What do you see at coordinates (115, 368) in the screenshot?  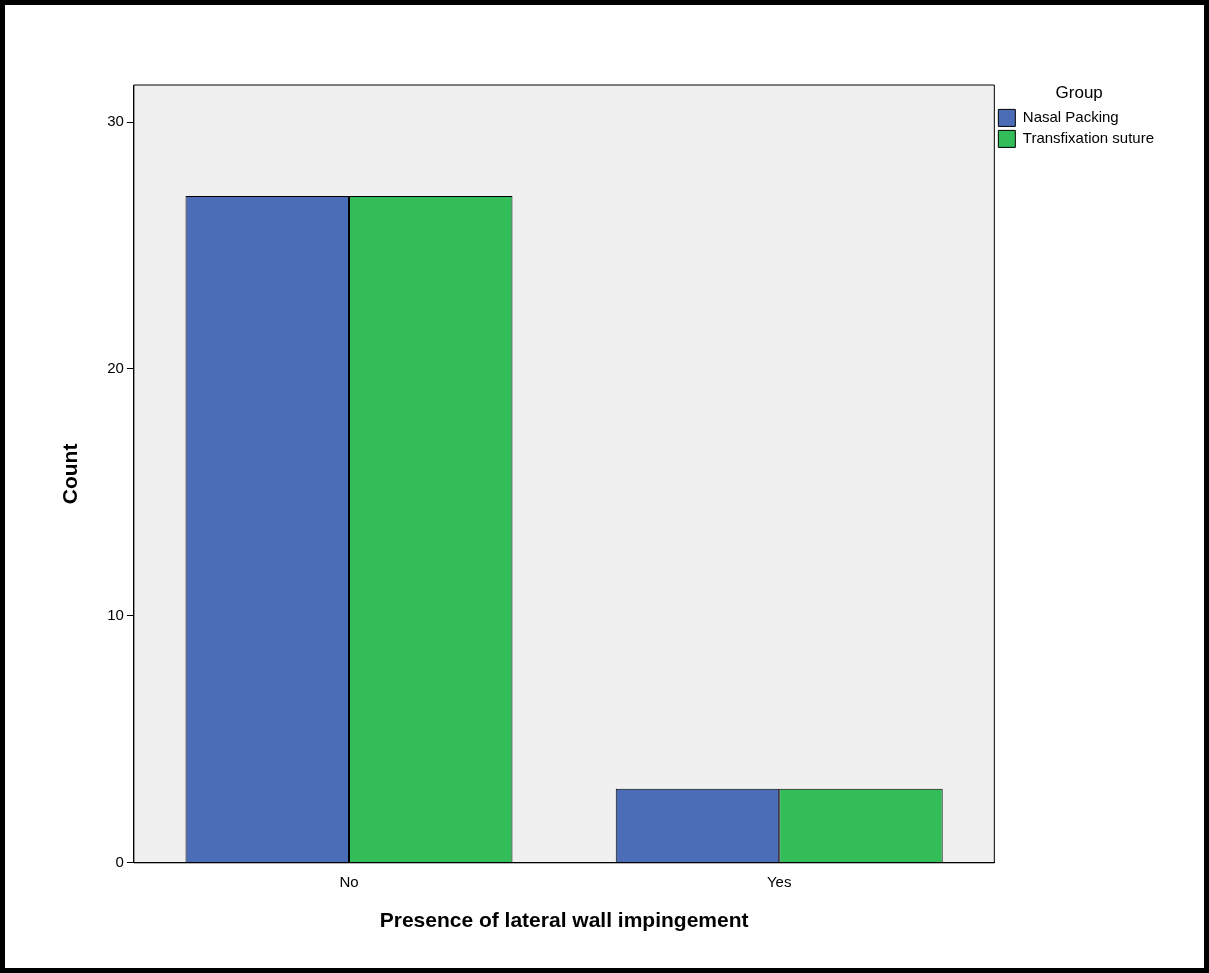 I see `y-tick-label: 20` at bounding box center [115, 368].